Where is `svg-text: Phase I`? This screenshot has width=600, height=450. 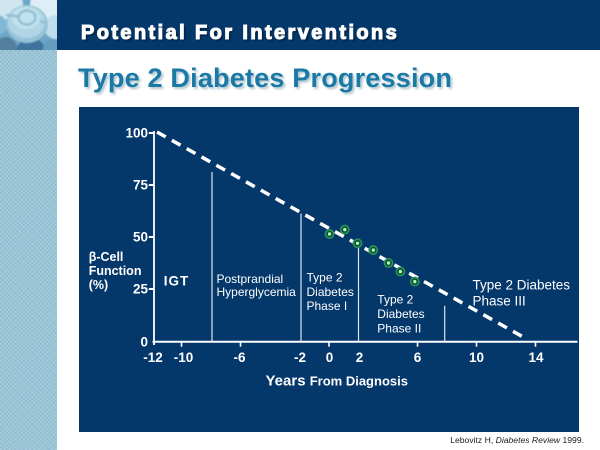 svg-text: Phase I is located at coordinates (327, 306).